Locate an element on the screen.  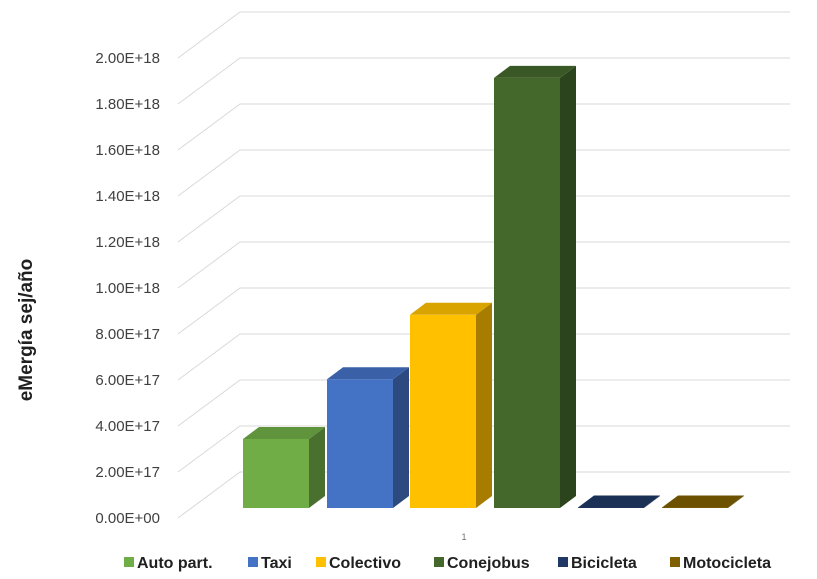
legend-item: Taxi is located at coordinates (270, 563).